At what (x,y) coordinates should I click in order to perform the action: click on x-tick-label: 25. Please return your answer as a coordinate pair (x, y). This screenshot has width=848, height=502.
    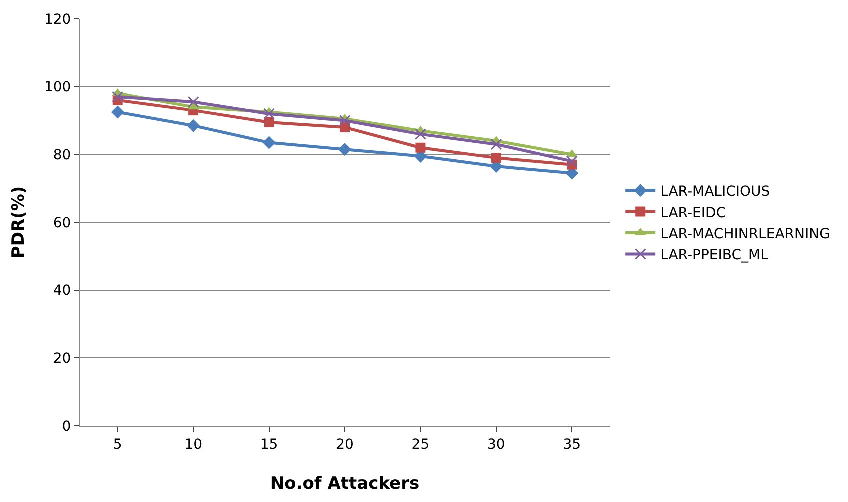
    Looking at the image, I should click on (421, 444).